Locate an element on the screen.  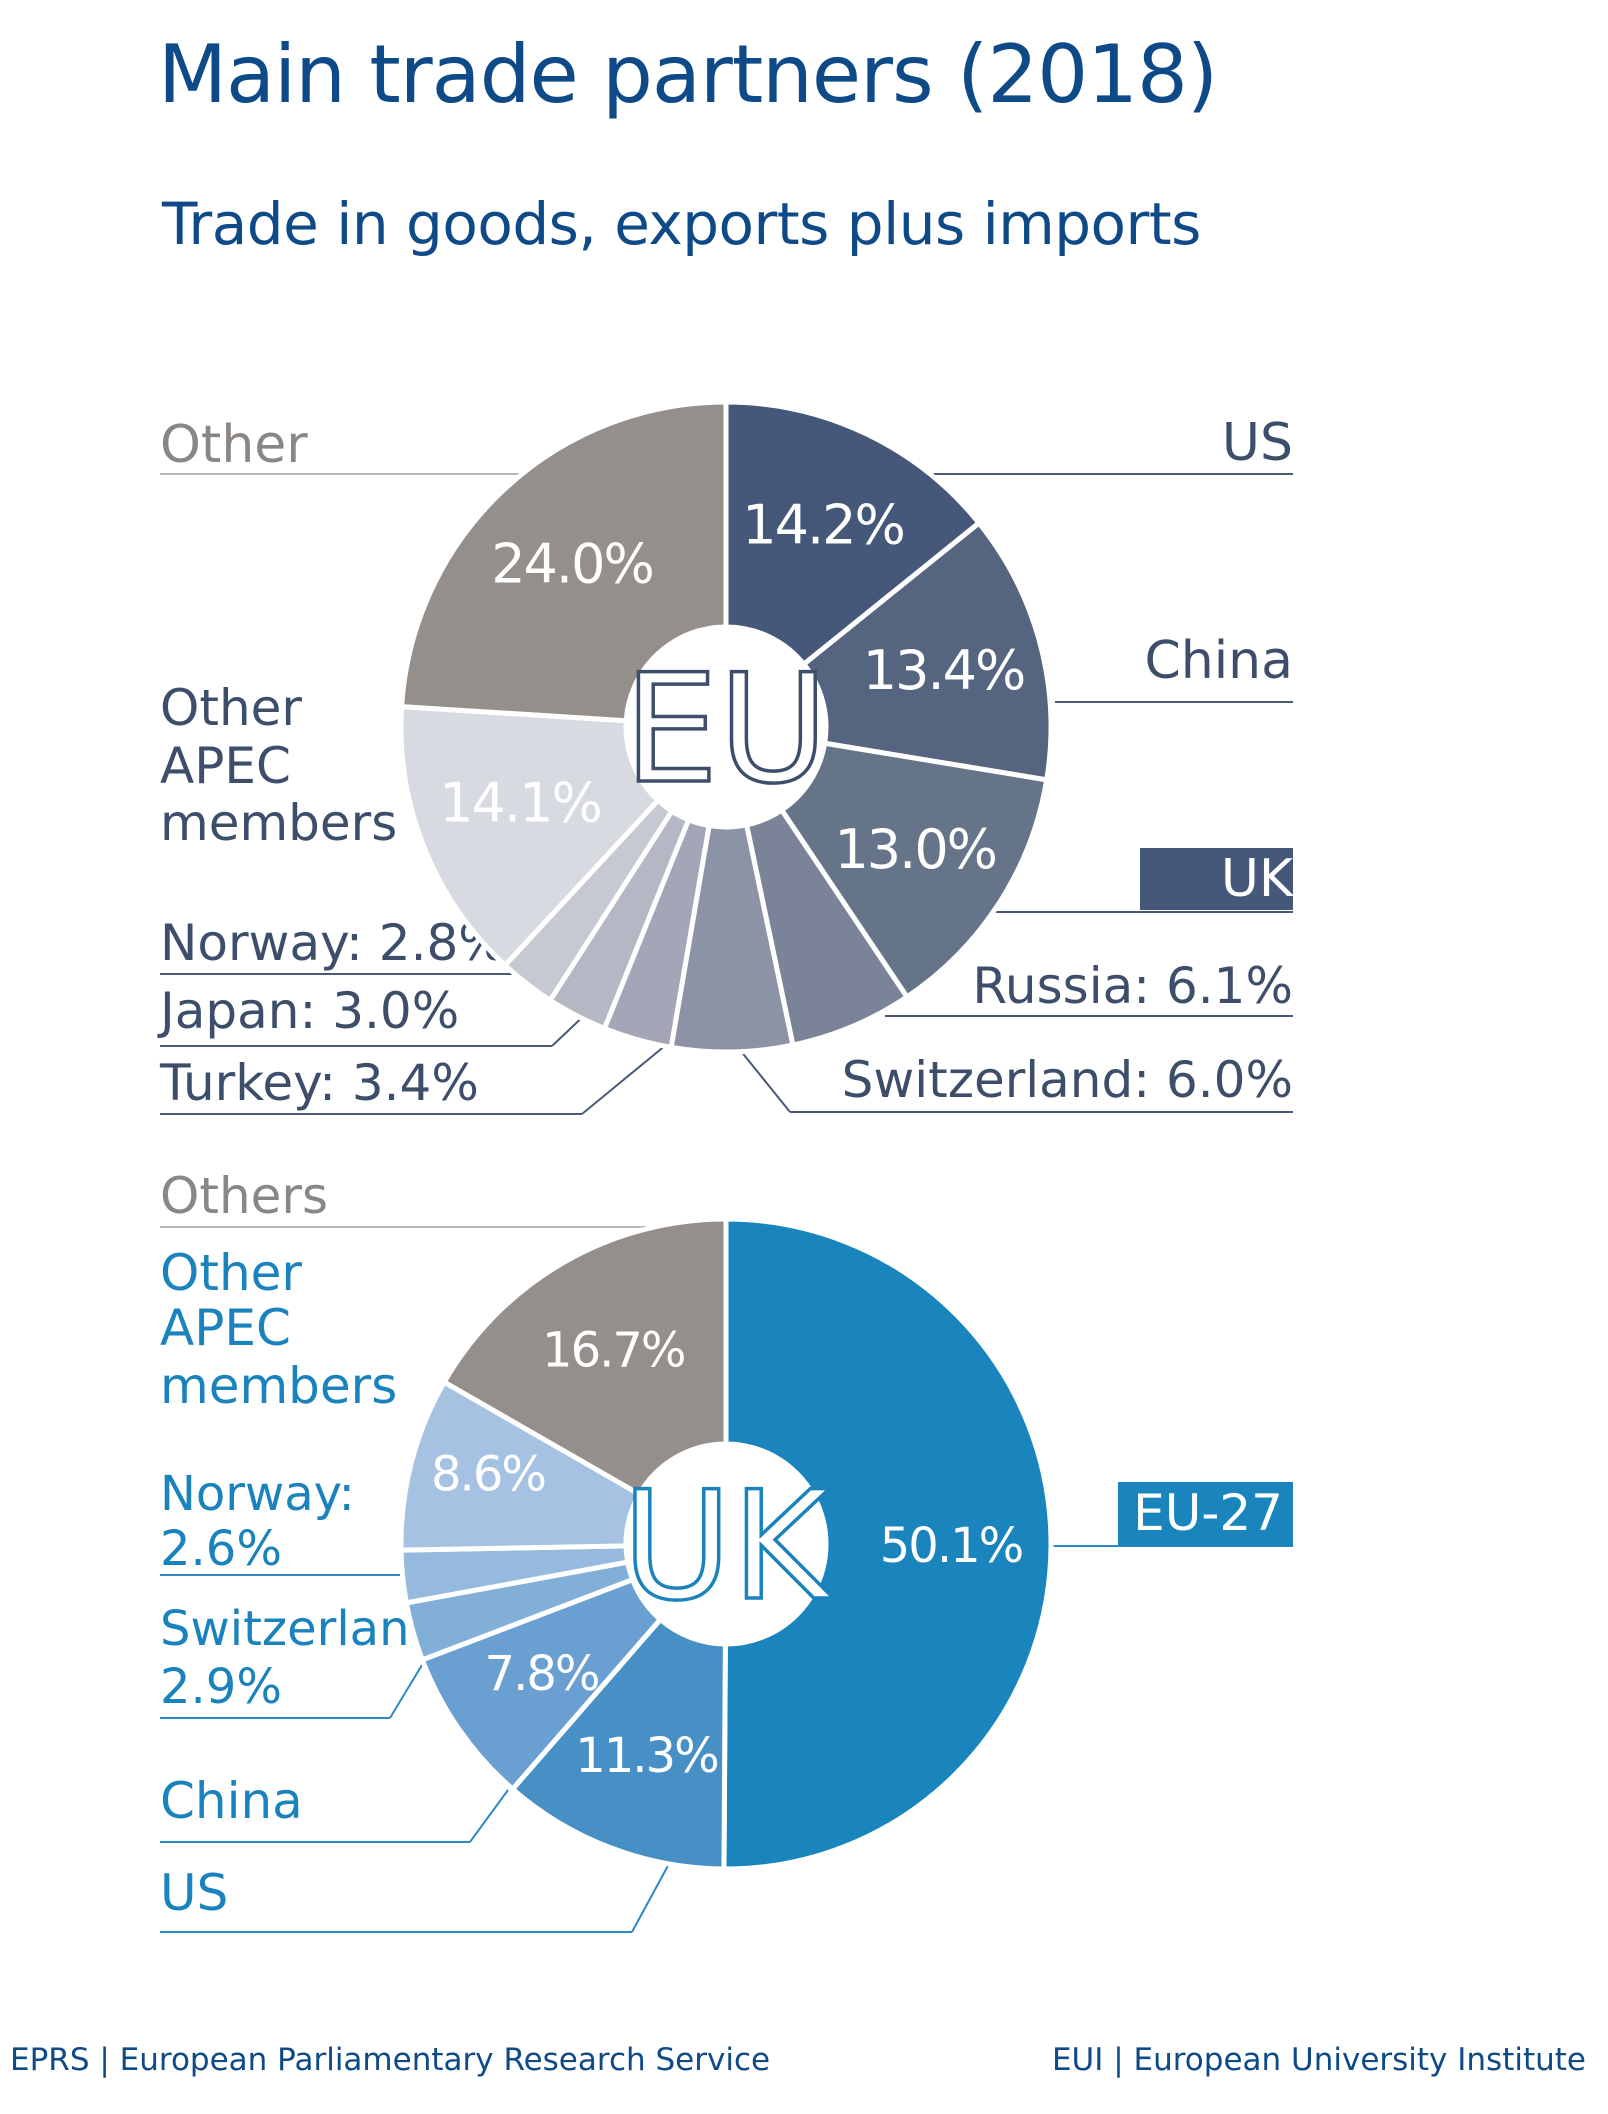
uk-others-label: Others is located at coordinates (244, 1196).